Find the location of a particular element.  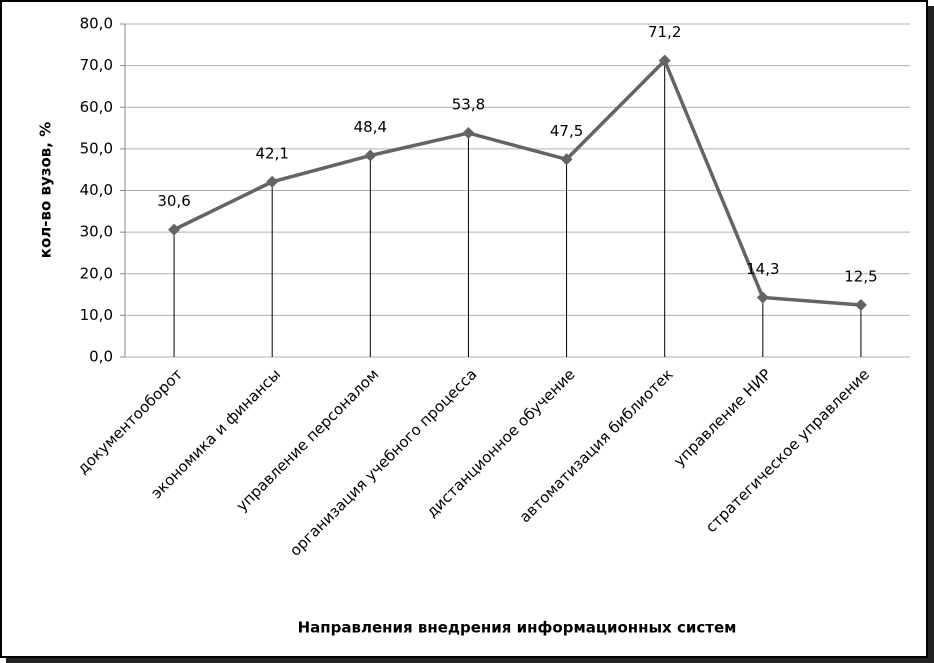

y-tick-label: 80,0 is located at coordinates (96, 24).